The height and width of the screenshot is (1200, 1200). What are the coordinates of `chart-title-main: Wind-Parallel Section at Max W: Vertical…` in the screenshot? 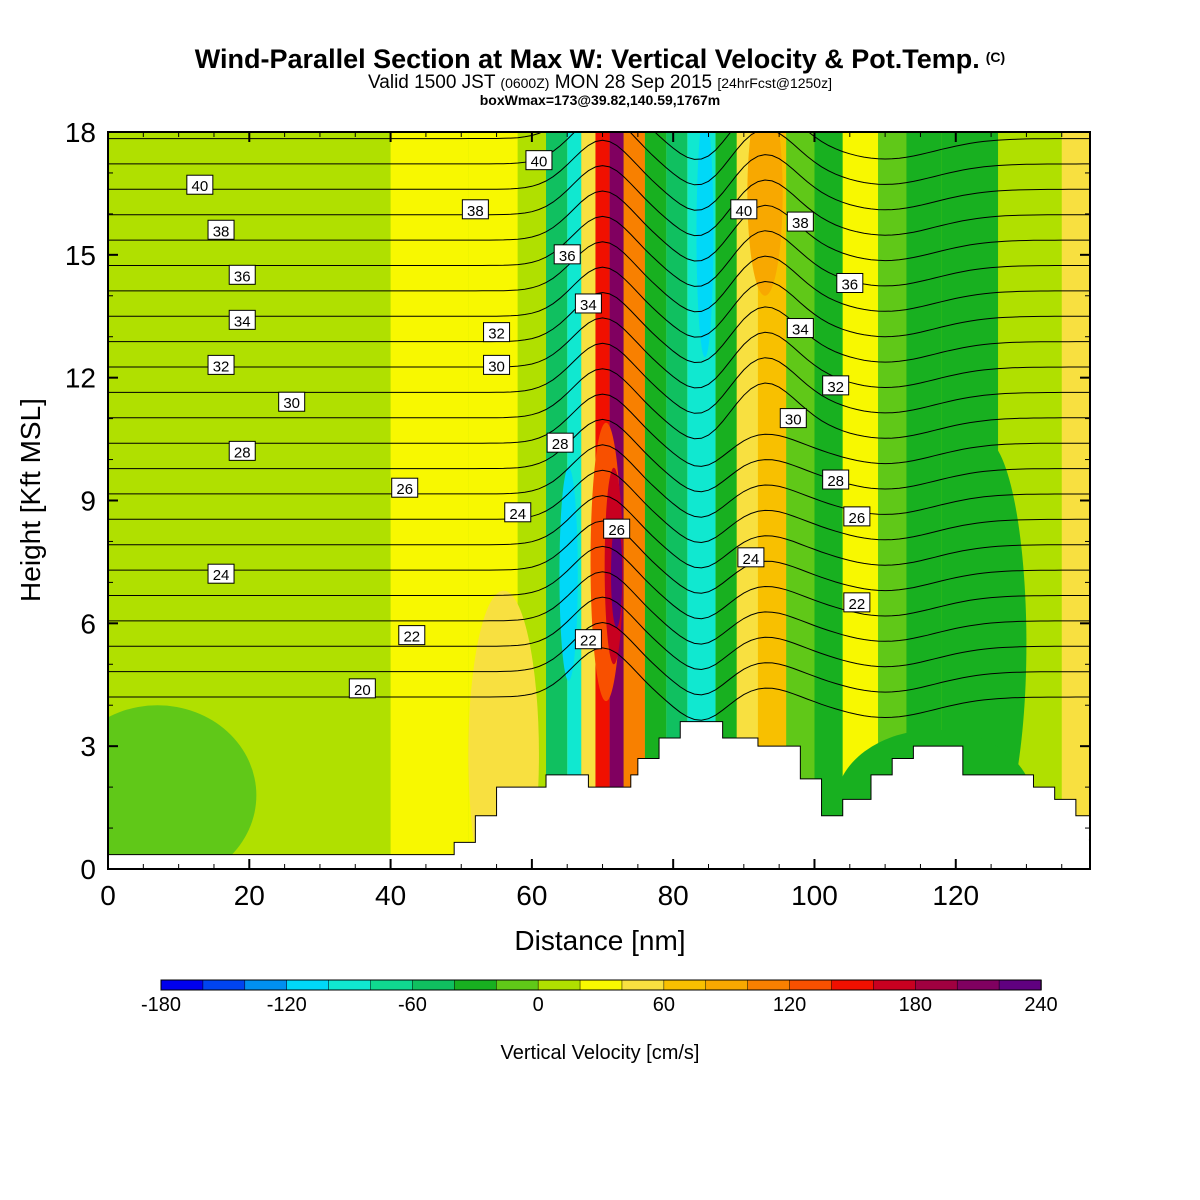 It's located at (587, 59).